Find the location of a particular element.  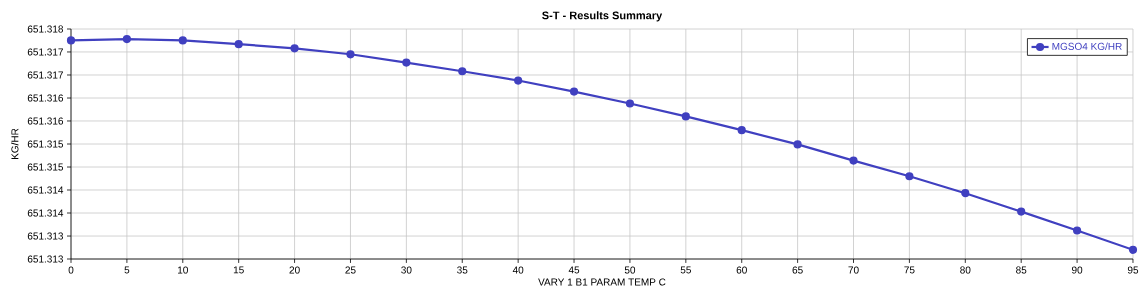

x-tick-label: 15 is located at coordinates (238, 270).